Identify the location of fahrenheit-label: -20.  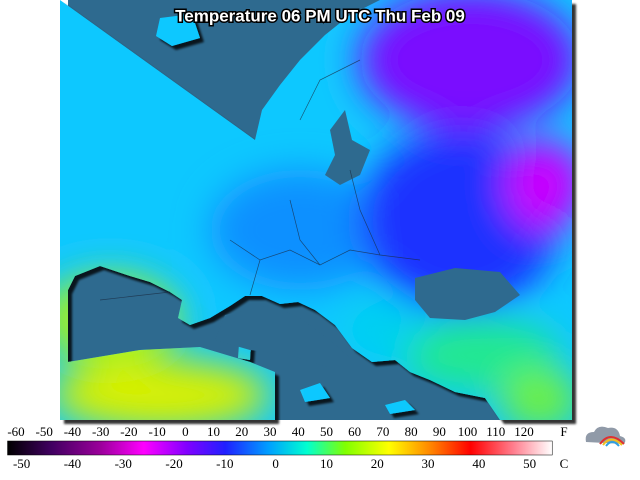
(128, 431).